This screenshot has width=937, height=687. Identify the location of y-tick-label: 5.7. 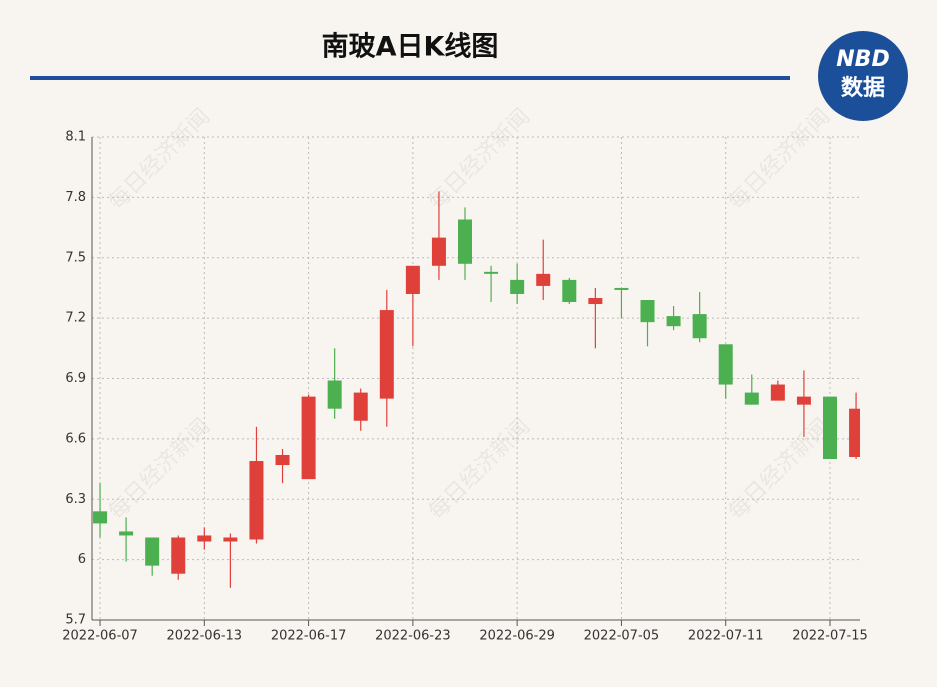
(75, 620).